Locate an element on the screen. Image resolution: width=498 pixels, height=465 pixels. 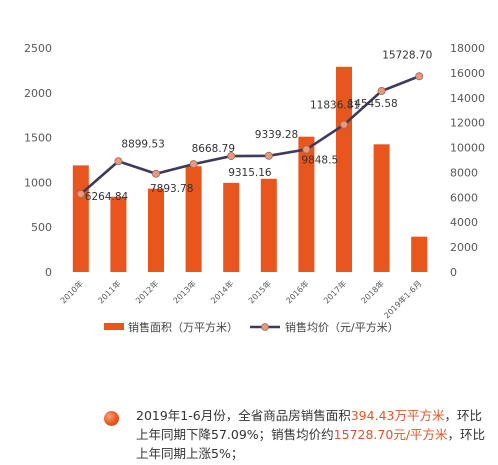
x-axis-tick: 2018年 is located at coordinates (372, 291).